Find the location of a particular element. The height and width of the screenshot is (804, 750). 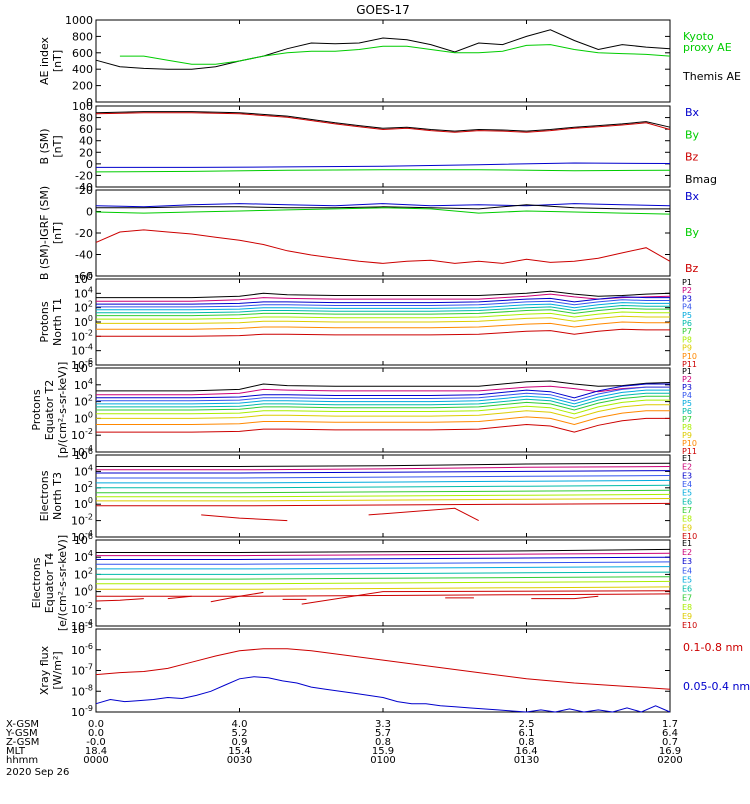

x-tick-label: 6.1 is located at coordinates (527, 733).